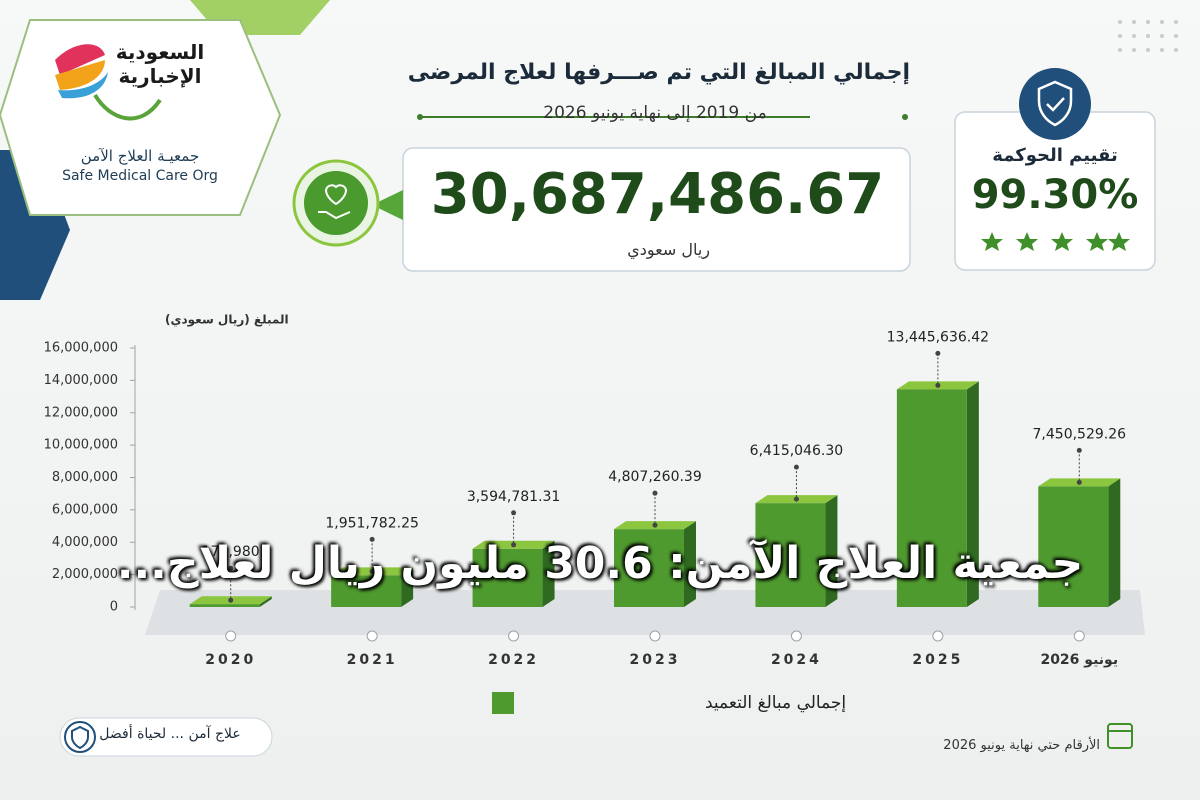 The width and height of the screenshot is (1200, 800). What do you see at coordinates (227, 320) in the screenshot?
I see `y-axis-label: المبلغ (ريال سعودي)` at bounding box center [227, 320].